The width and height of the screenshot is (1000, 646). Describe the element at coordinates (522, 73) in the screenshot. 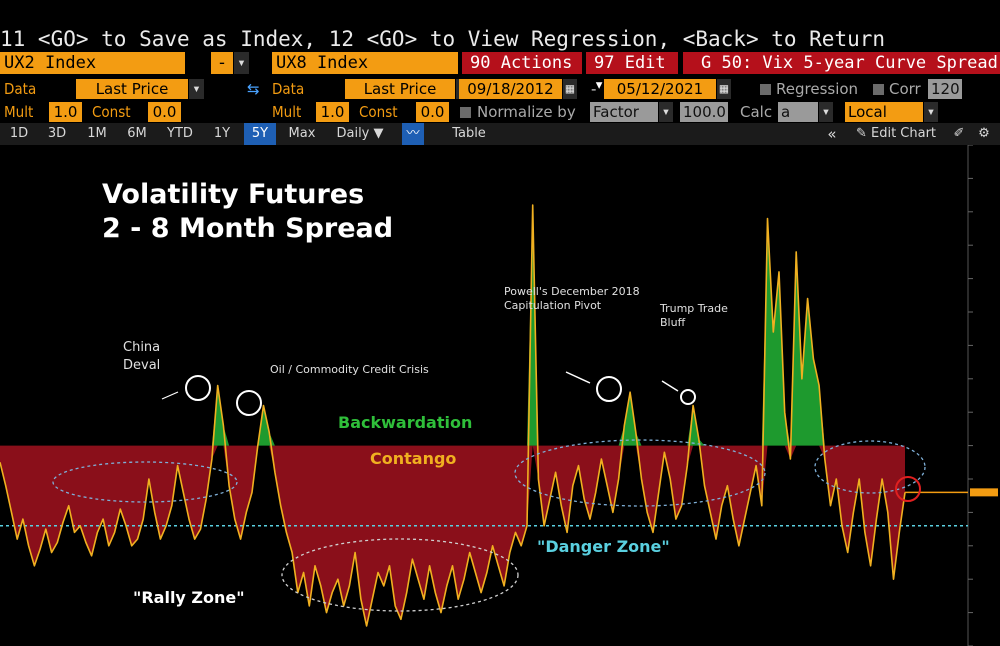

I see `actions-button: 90 Actions ▾` at that location.